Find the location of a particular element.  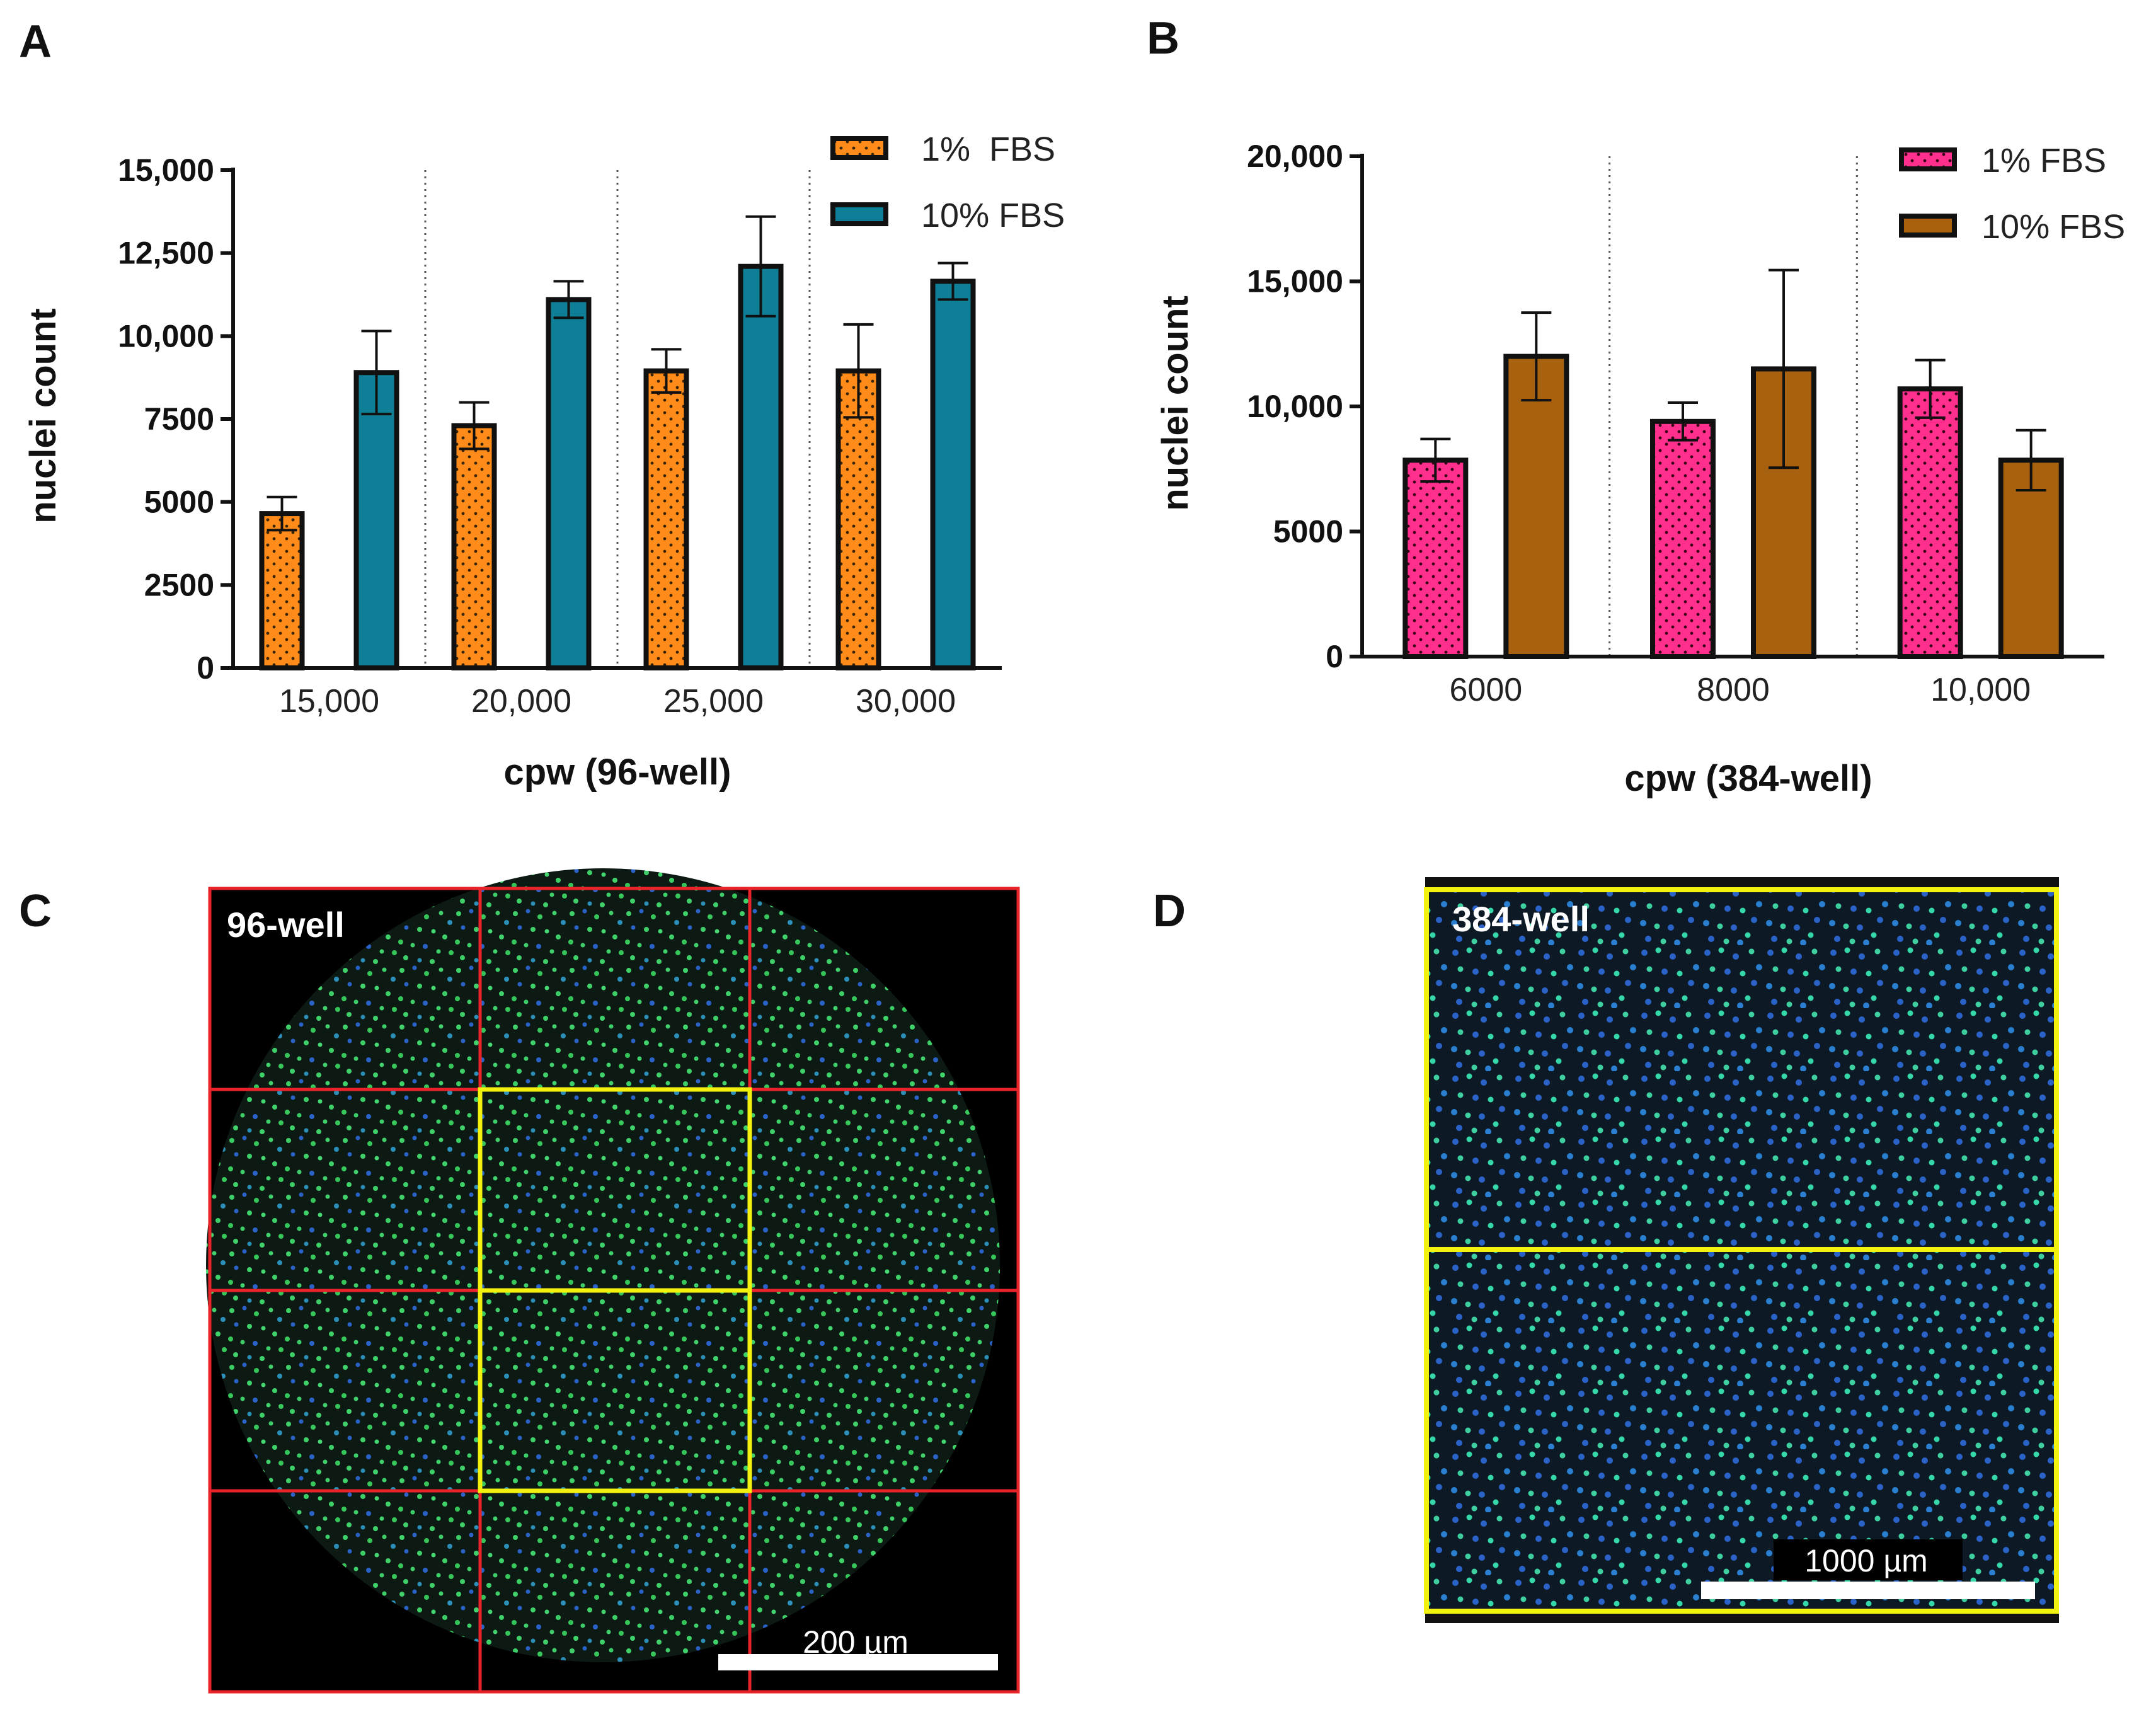

y-tick-label: 20,000 is located at coordinates (1295, 156).